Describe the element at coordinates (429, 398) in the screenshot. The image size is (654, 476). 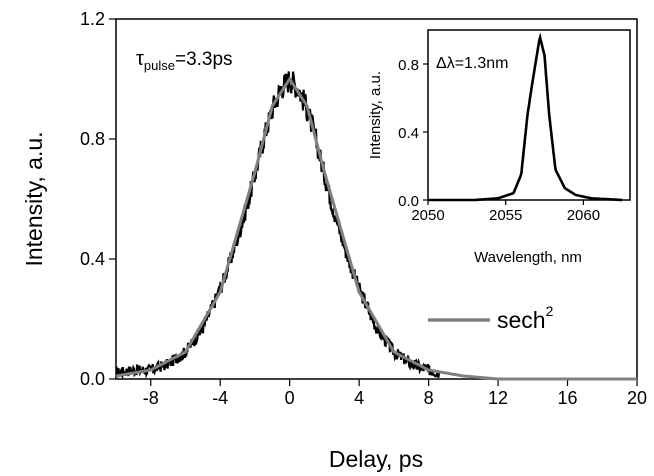
I see `main-x-tick-label: 8` at that location.